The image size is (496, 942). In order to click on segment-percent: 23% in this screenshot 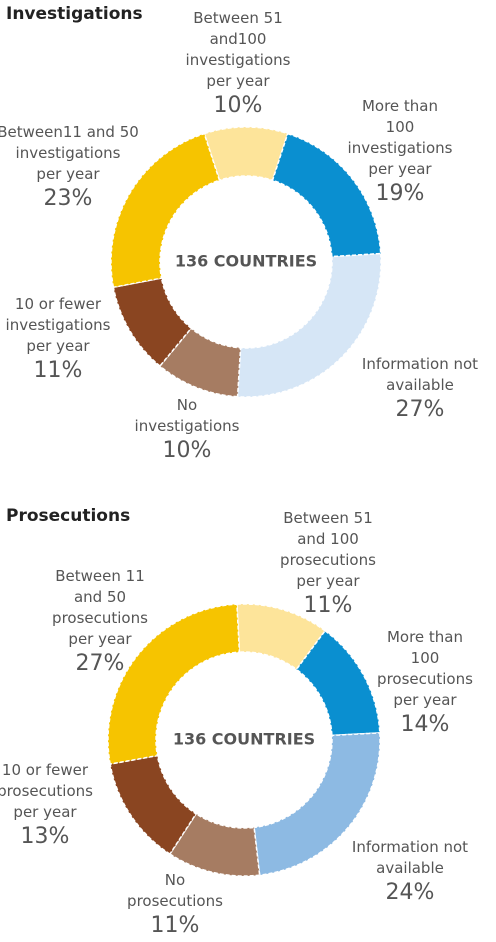, I will do `click(68, 198)`.